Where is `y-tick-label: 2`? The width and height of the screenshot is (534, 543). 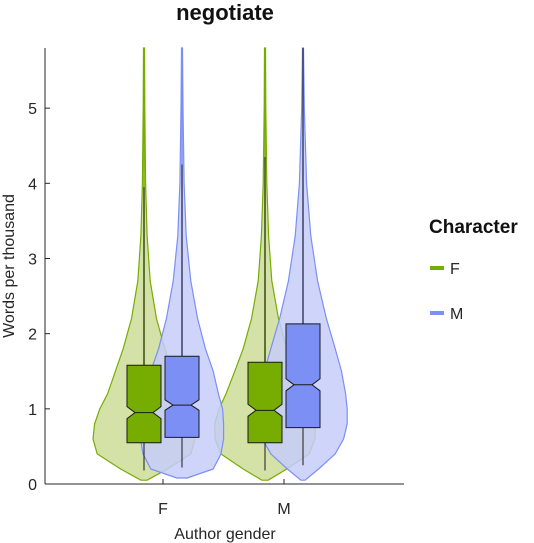
y-tick-label: 2 is located at coordinates (32, 335).